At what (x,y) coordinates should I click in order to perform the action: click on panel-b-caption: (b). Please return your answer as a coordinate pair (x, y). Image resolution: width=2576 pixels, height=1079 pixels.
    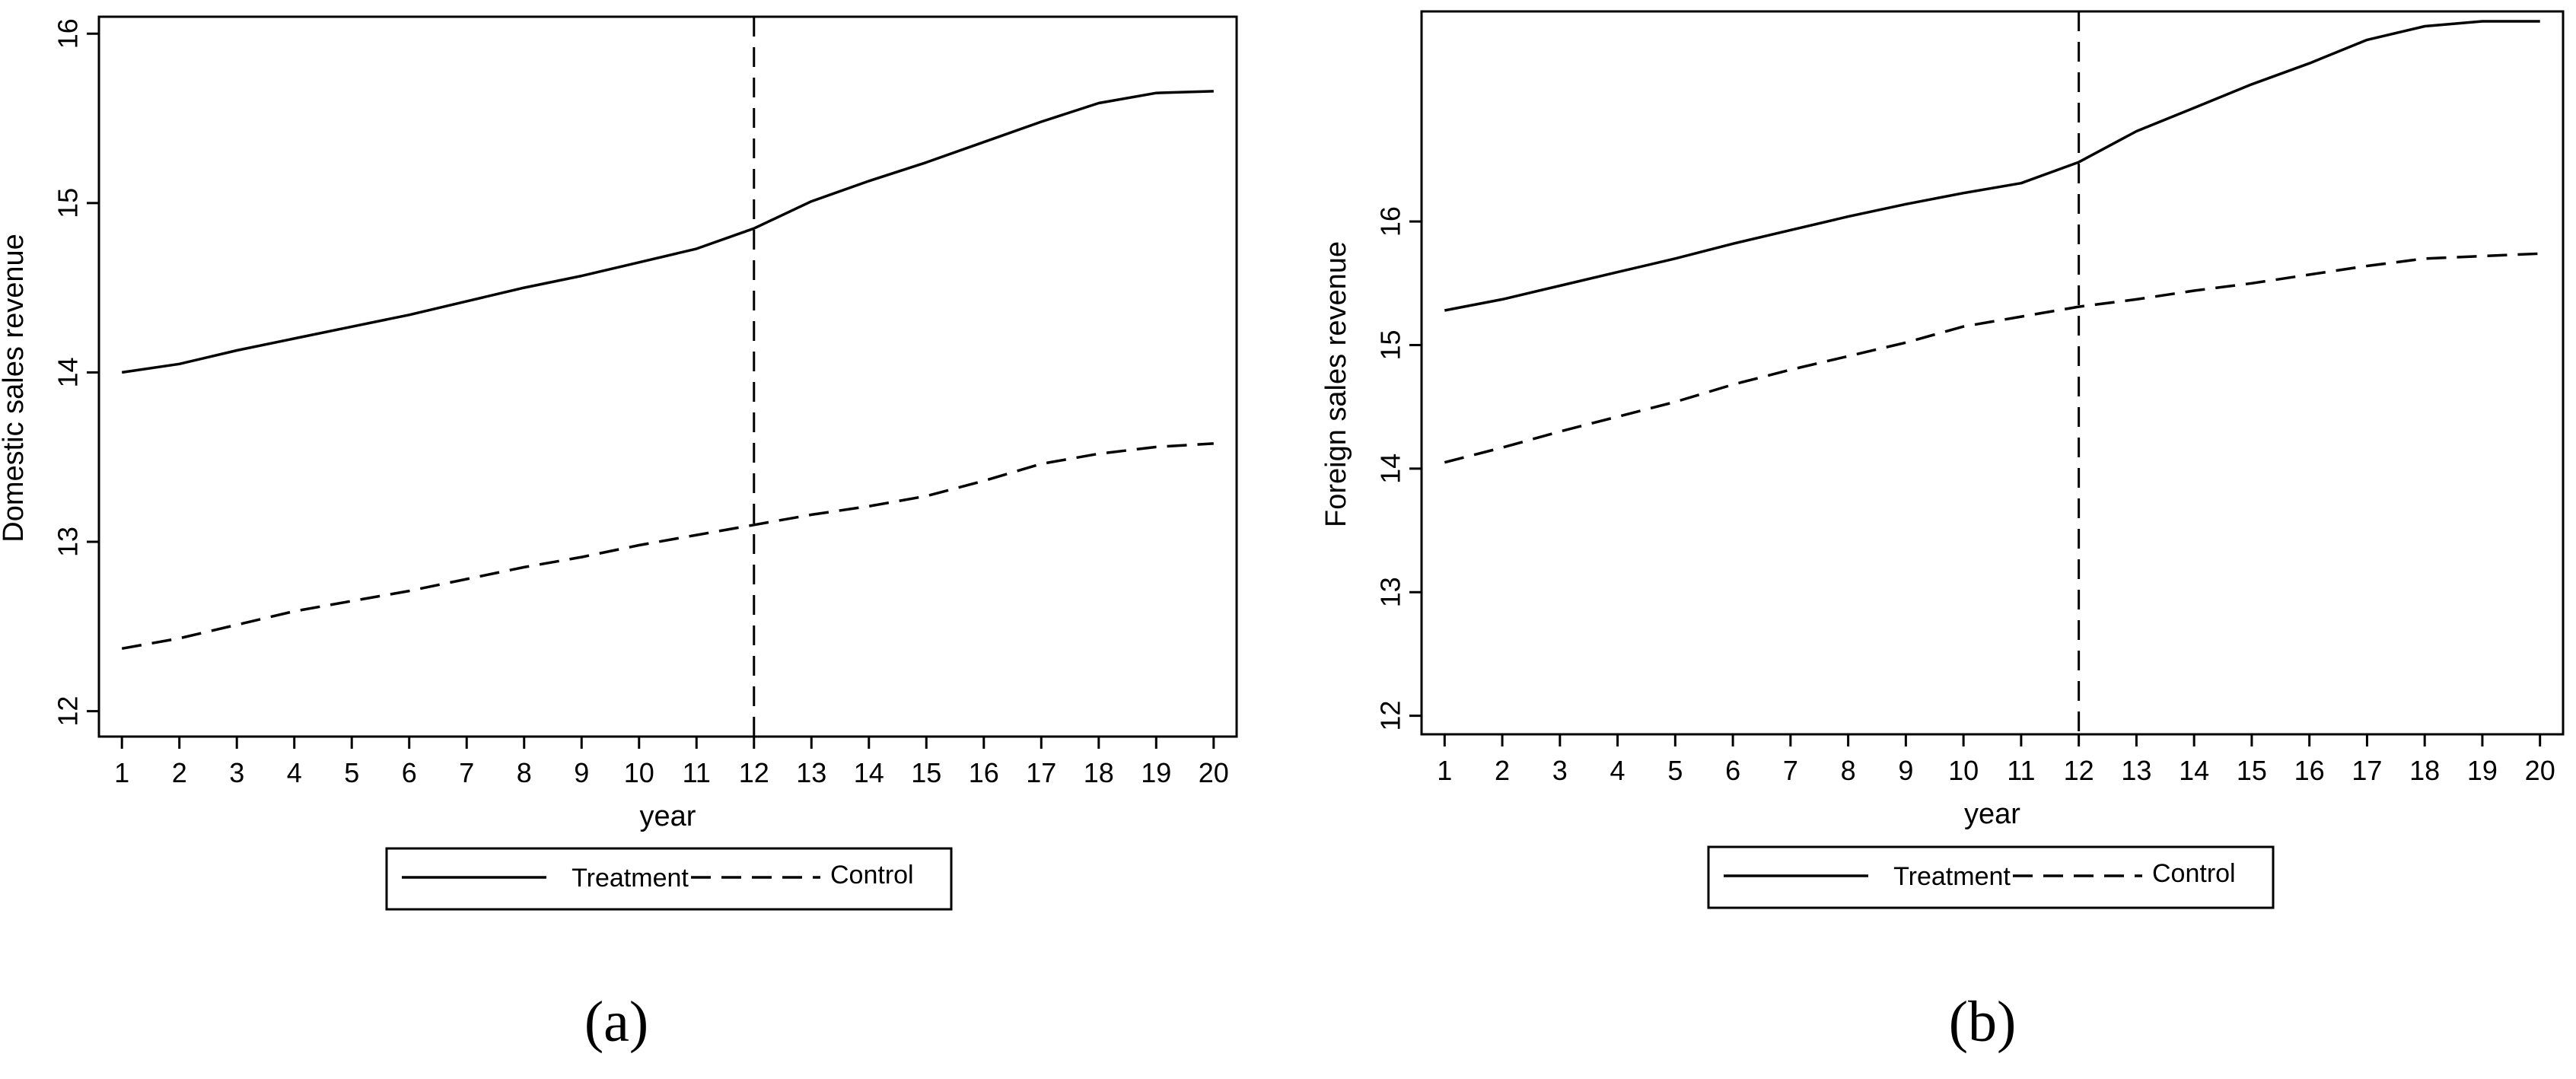
    Looking at the image, I should click on (1982, 1022).